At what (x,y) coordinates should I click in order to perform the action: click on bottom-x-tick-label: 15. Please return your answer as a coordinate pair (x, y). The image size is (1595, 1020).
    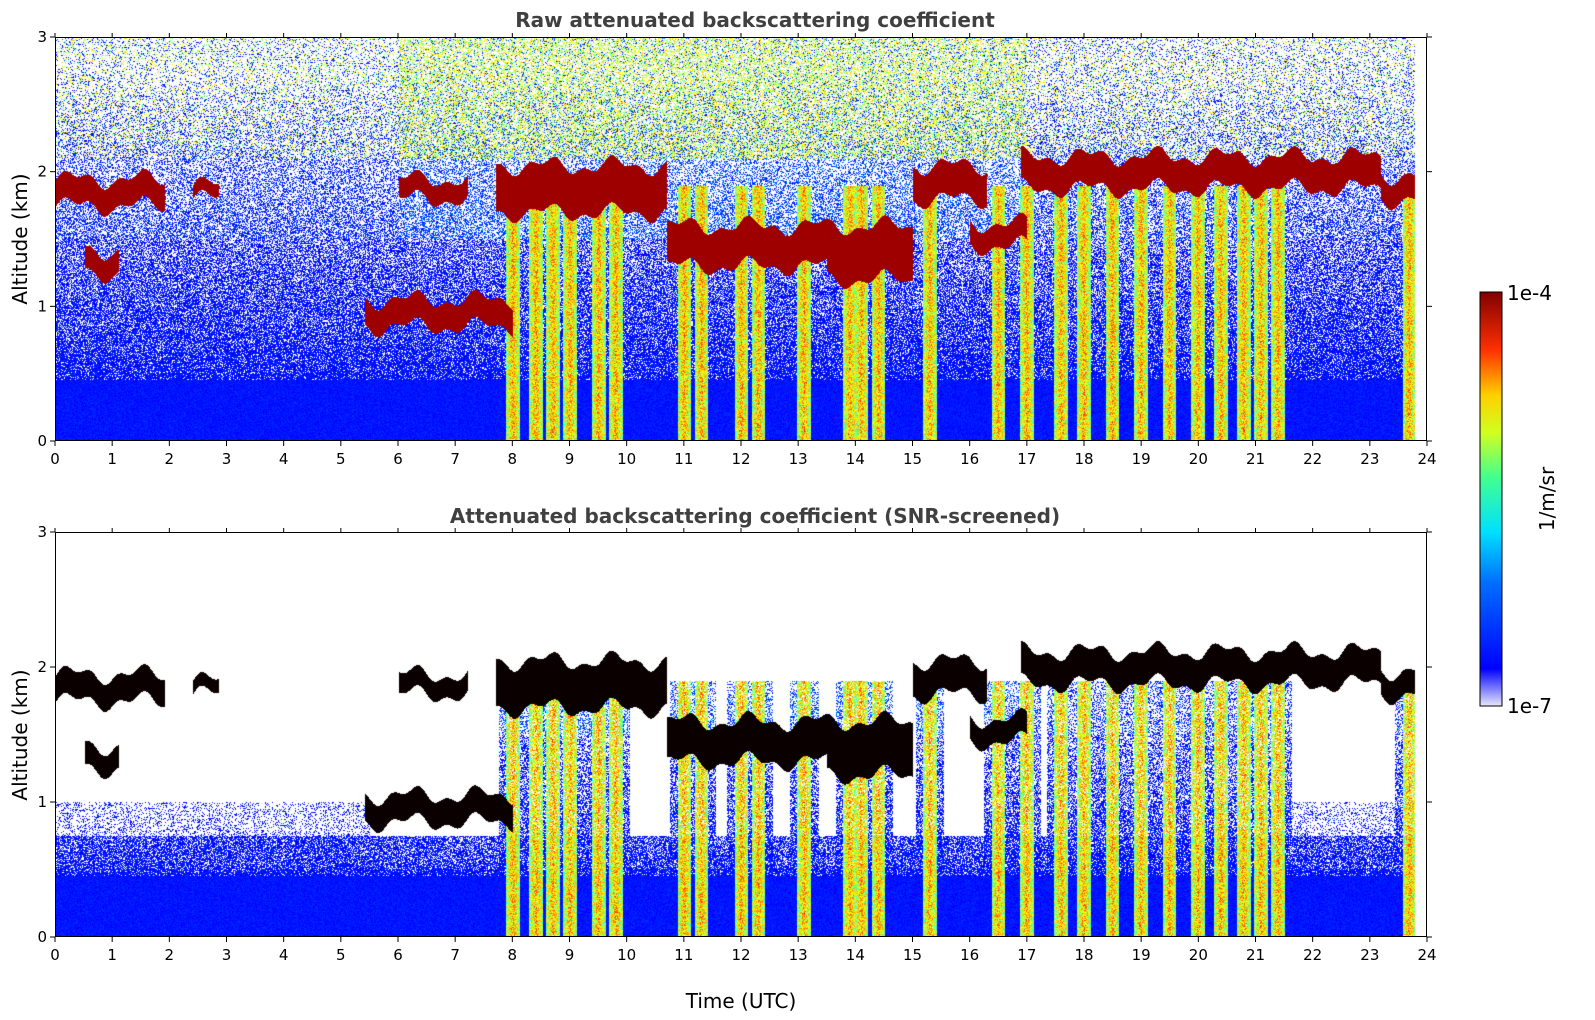
    Looking at the image, I should click on (912, 955).